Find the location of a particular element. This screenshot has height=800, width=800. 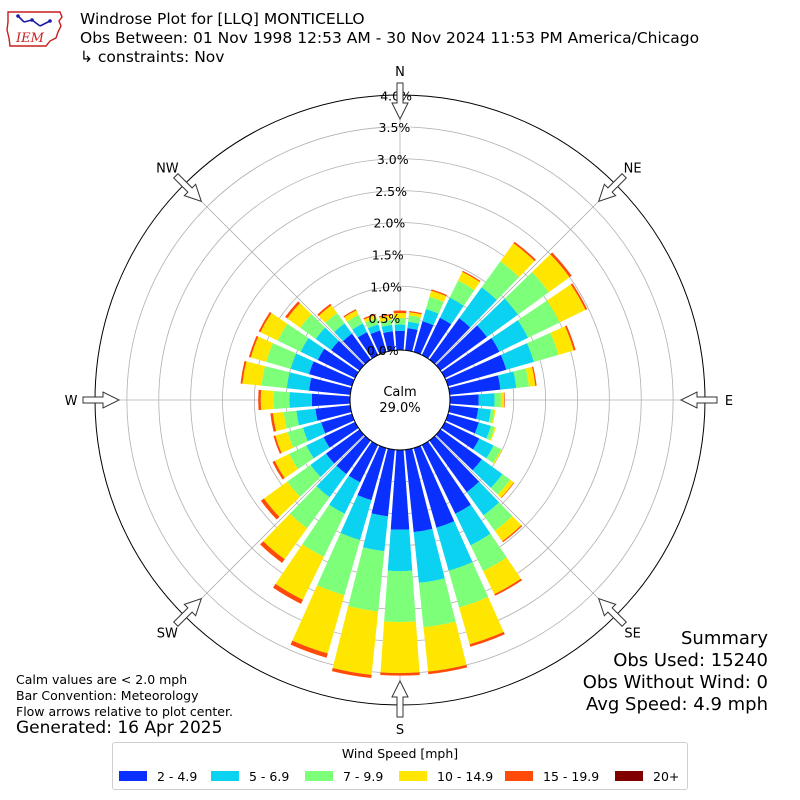

calm-label: Calm is located at coordinates (399, 392).